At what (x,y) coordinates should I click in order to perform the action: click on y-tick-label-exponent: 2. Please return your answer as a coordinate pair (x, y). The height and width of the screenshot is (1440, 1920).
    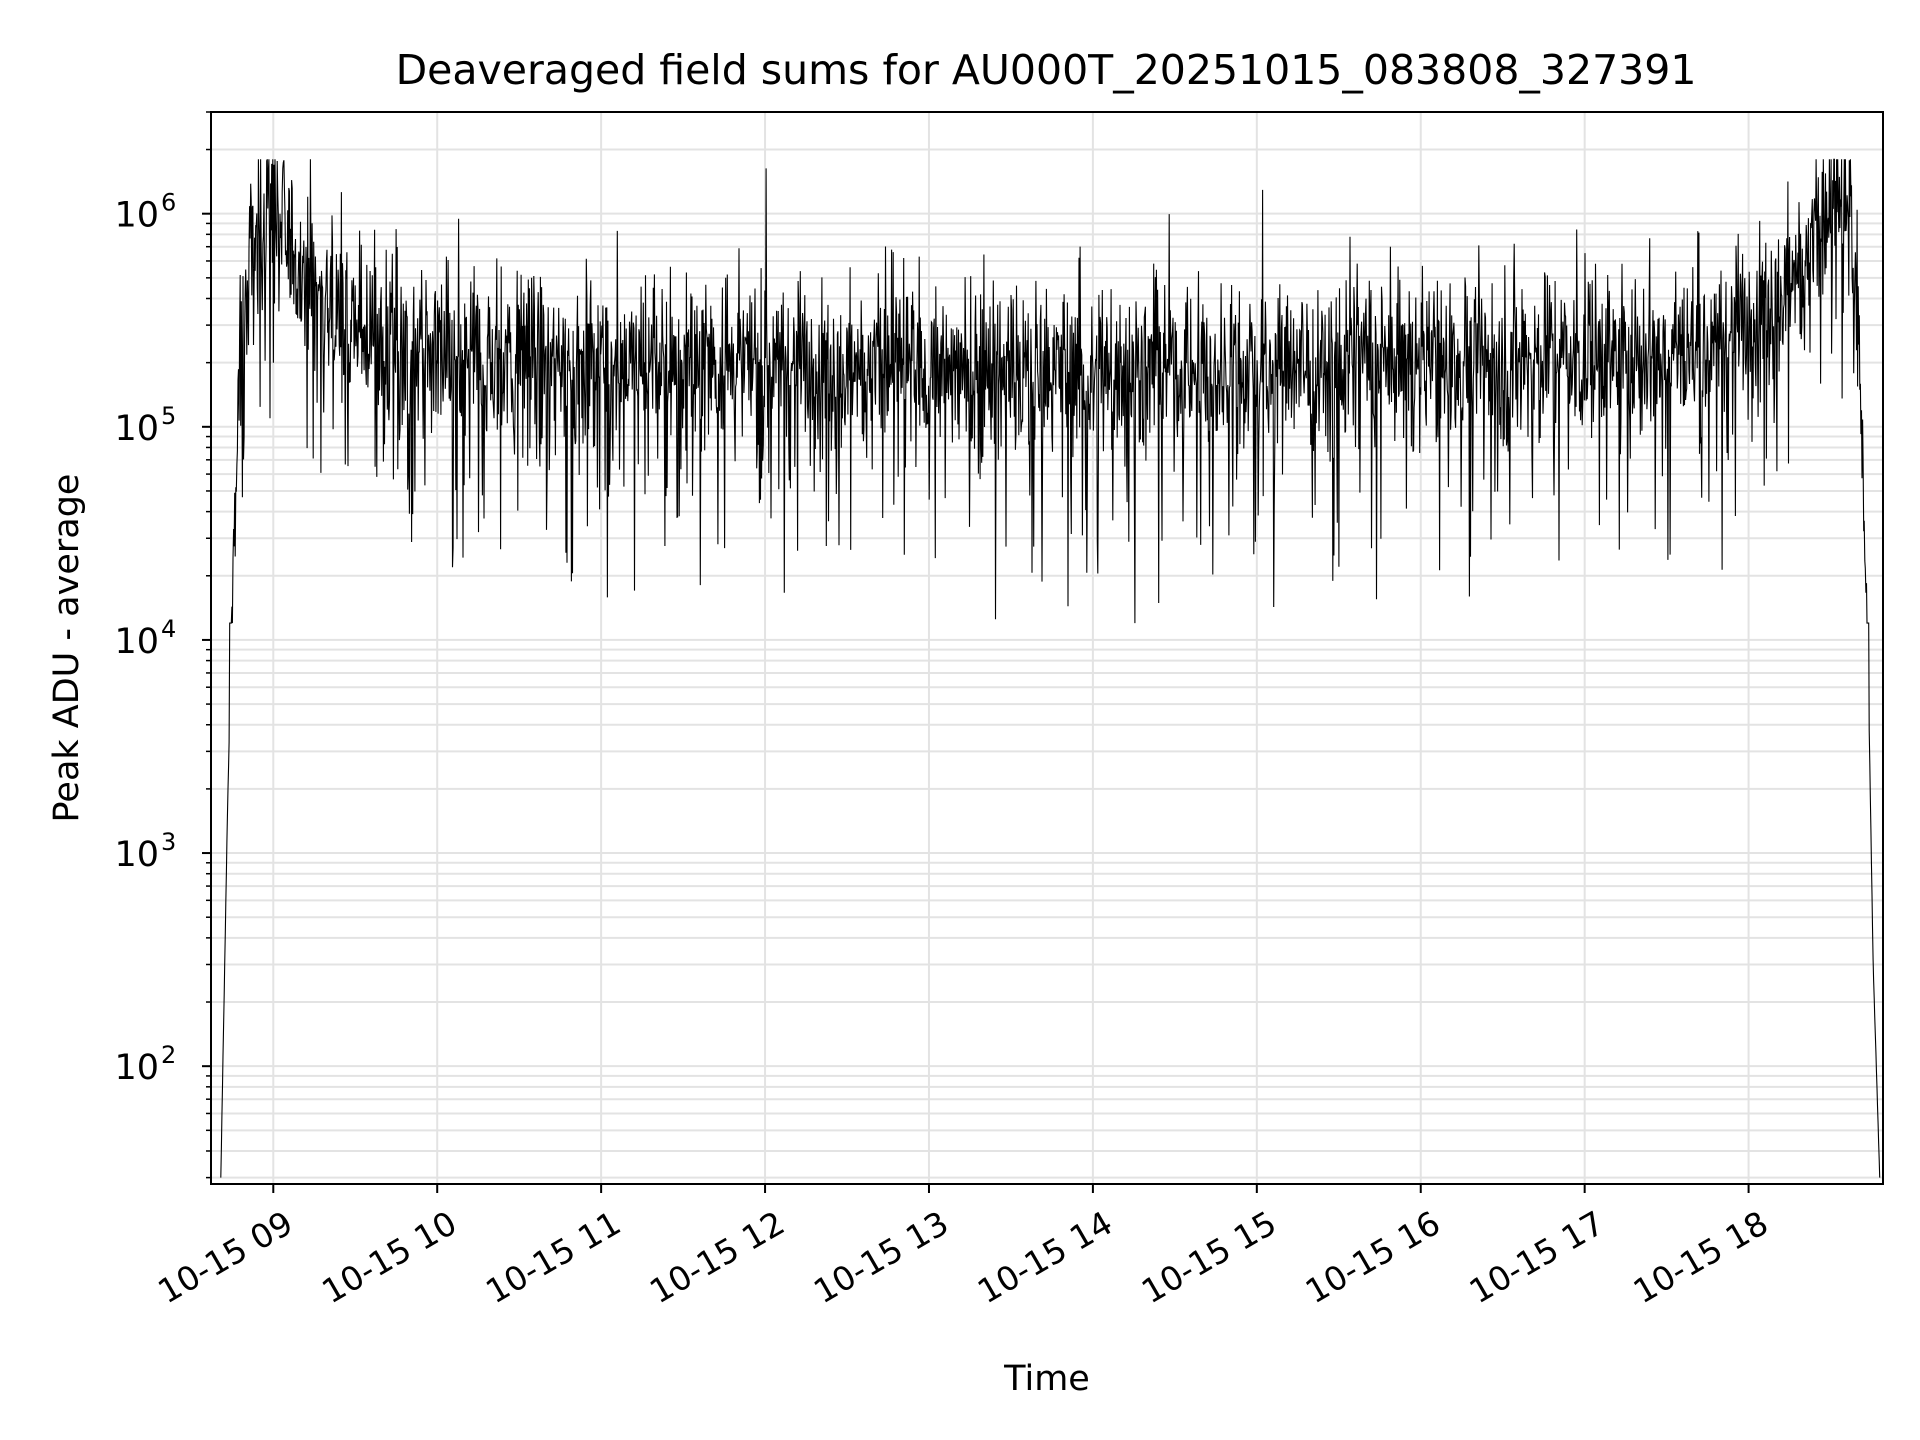
    Looking at the image, I should click on (168, 1055).